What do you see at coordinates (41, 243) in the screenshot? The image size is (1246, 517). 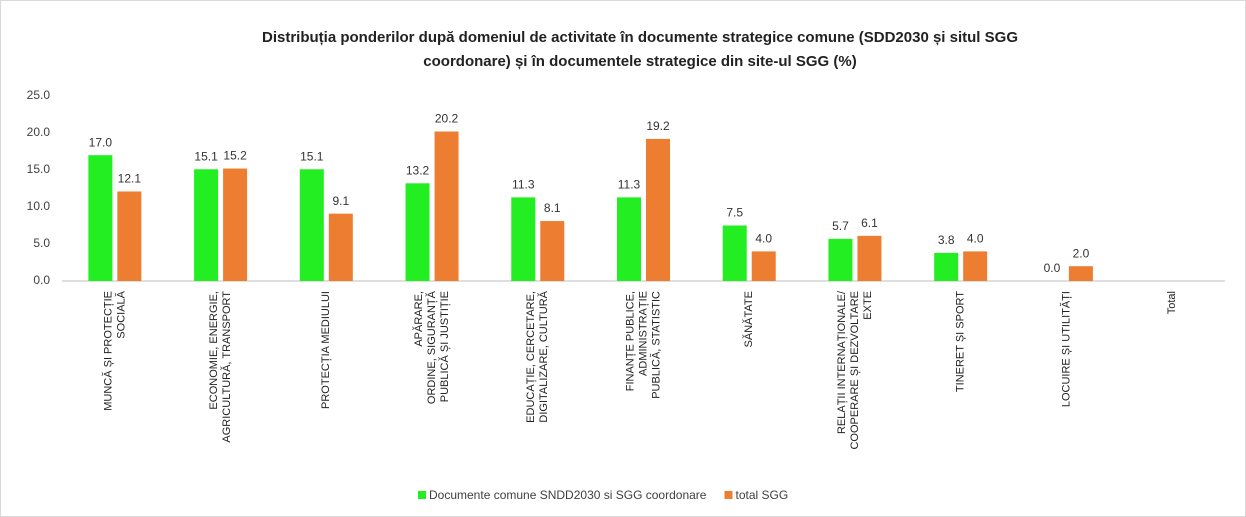 I see `y-tick-label: 5.0` at bounding box center [41, 243].